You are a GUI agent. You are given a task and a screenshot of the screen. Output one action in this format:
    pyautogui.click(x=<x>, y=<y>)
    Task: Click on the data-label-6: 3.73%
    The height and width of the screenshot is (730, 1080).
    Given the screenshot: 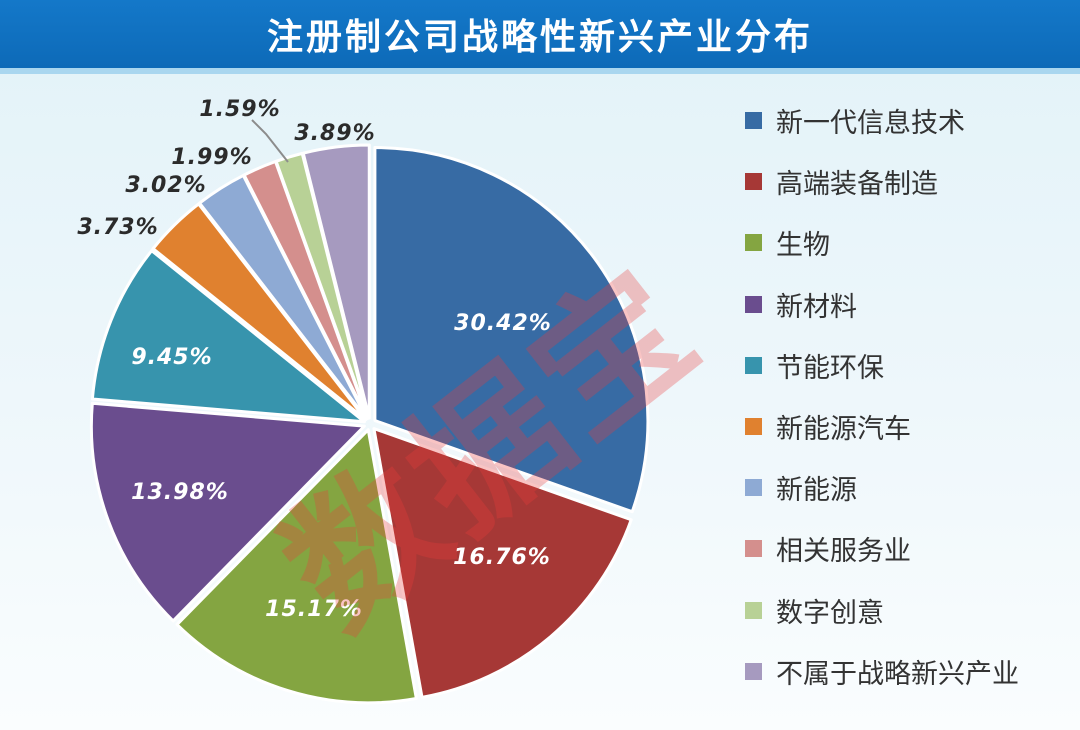 What is the action you would take?
    pyautogui.click(x=117, y=227)
    